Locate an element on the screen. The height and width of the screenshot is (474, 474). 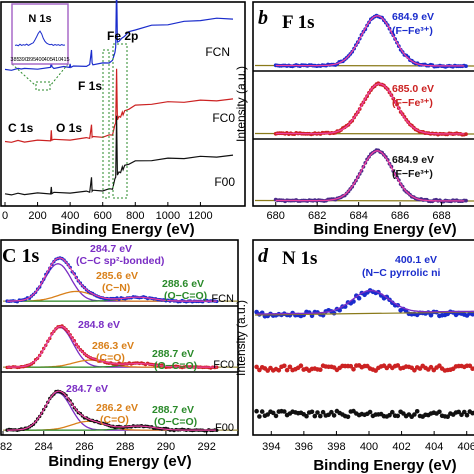
inset-plot is located at coordinates (40, 38).